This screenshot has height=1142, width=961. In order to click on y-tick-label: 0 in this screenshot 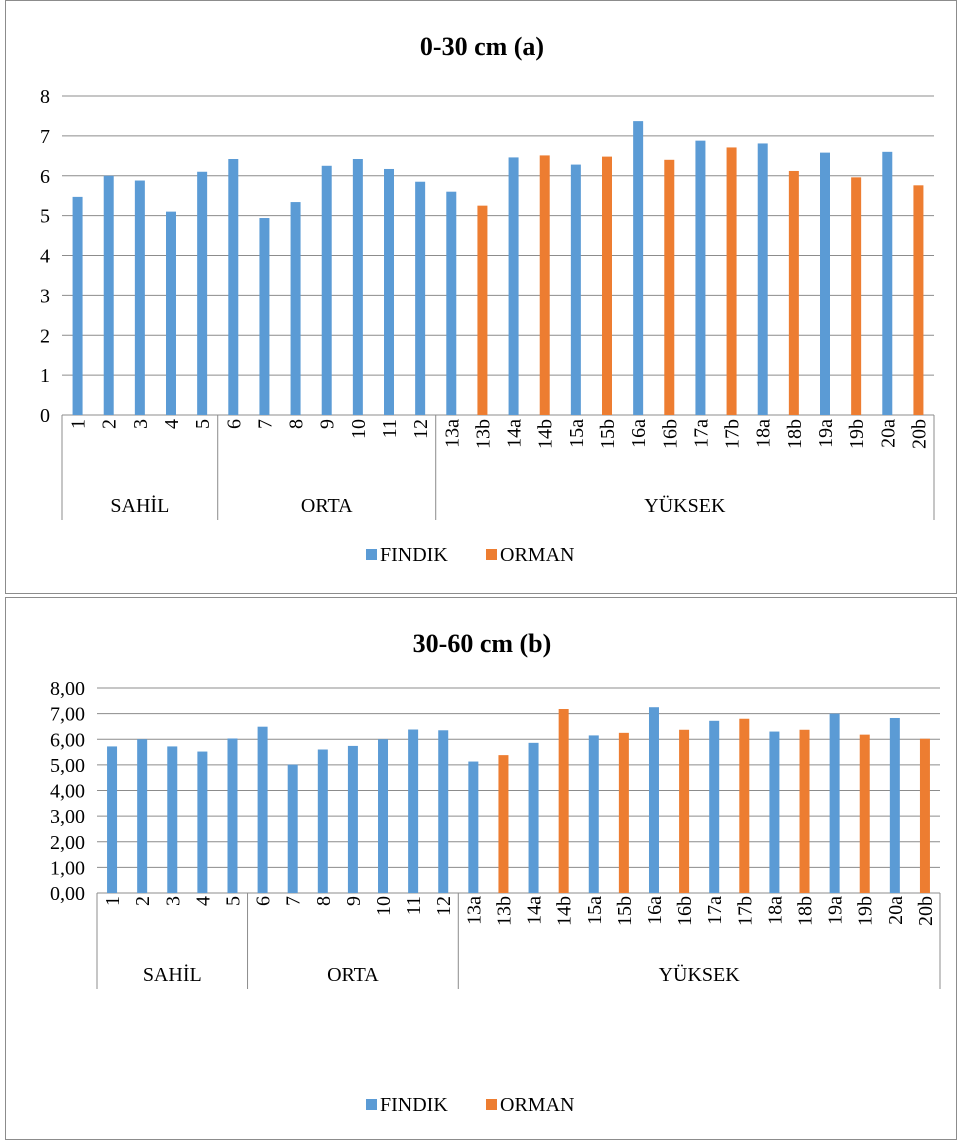, I will do `click(45, 416)`.